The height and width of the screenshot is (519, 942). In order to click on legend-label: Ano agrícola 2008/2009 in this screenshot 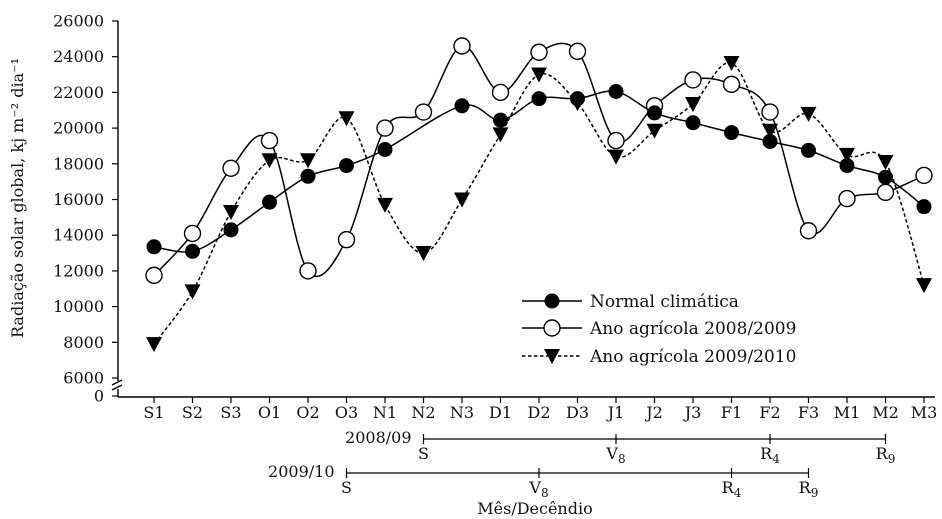, I will do `click(692, 329)`.